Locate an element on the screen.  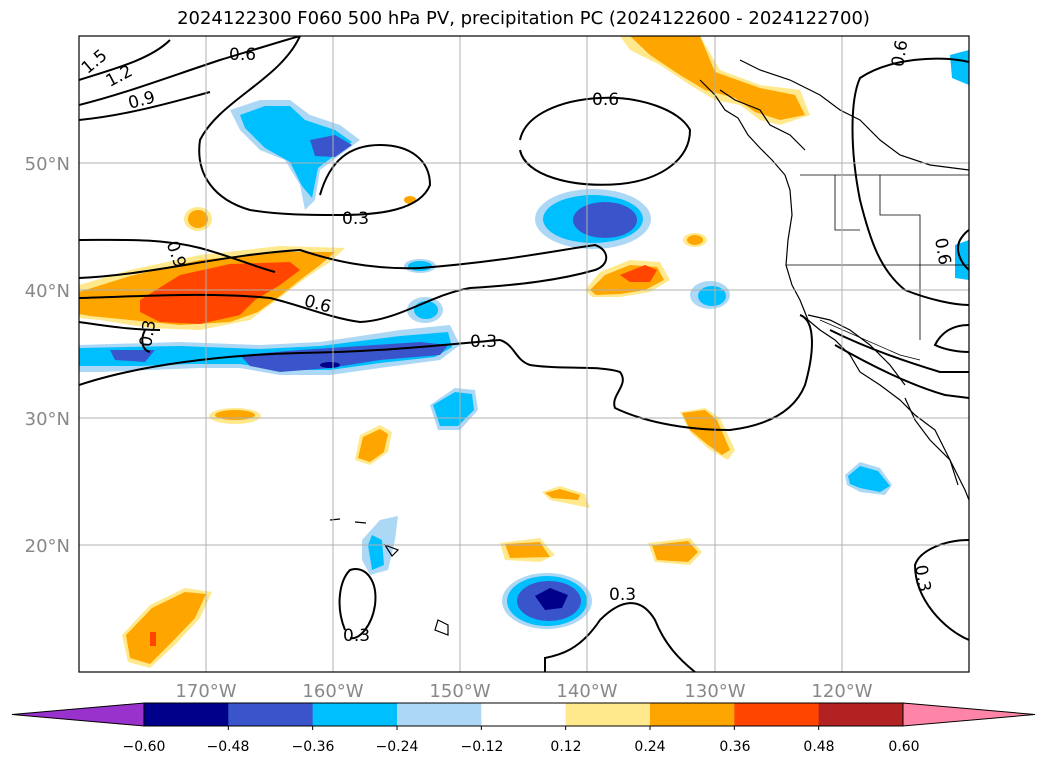
blob-hawaii-blue is located at coordinates (376, 552).